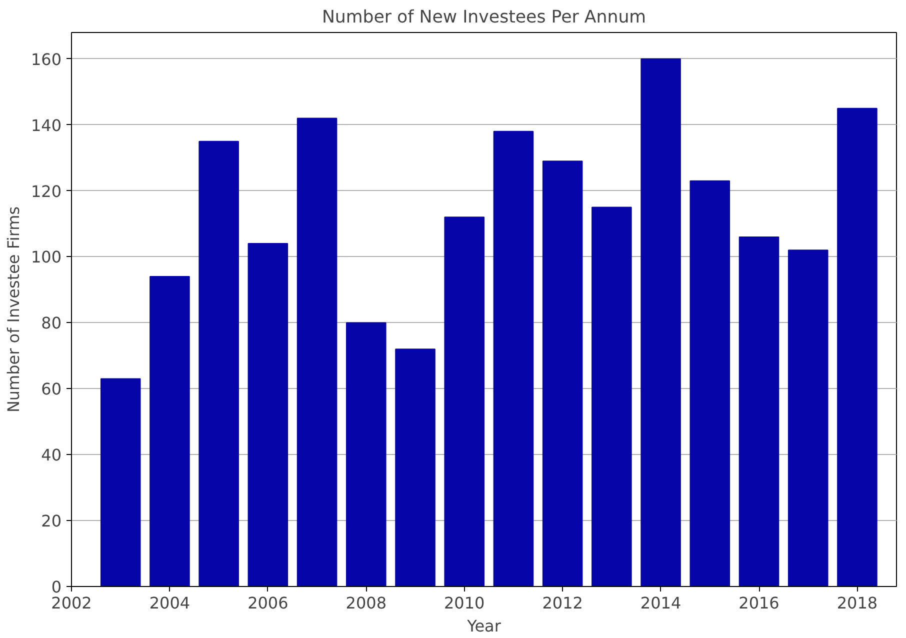 The width and height of the screenshot is (906, 638). What do you see at coordinates (464, 603) in the screenshot?
I see `x-tick-label: 2010` at bounding box center [464, 603].